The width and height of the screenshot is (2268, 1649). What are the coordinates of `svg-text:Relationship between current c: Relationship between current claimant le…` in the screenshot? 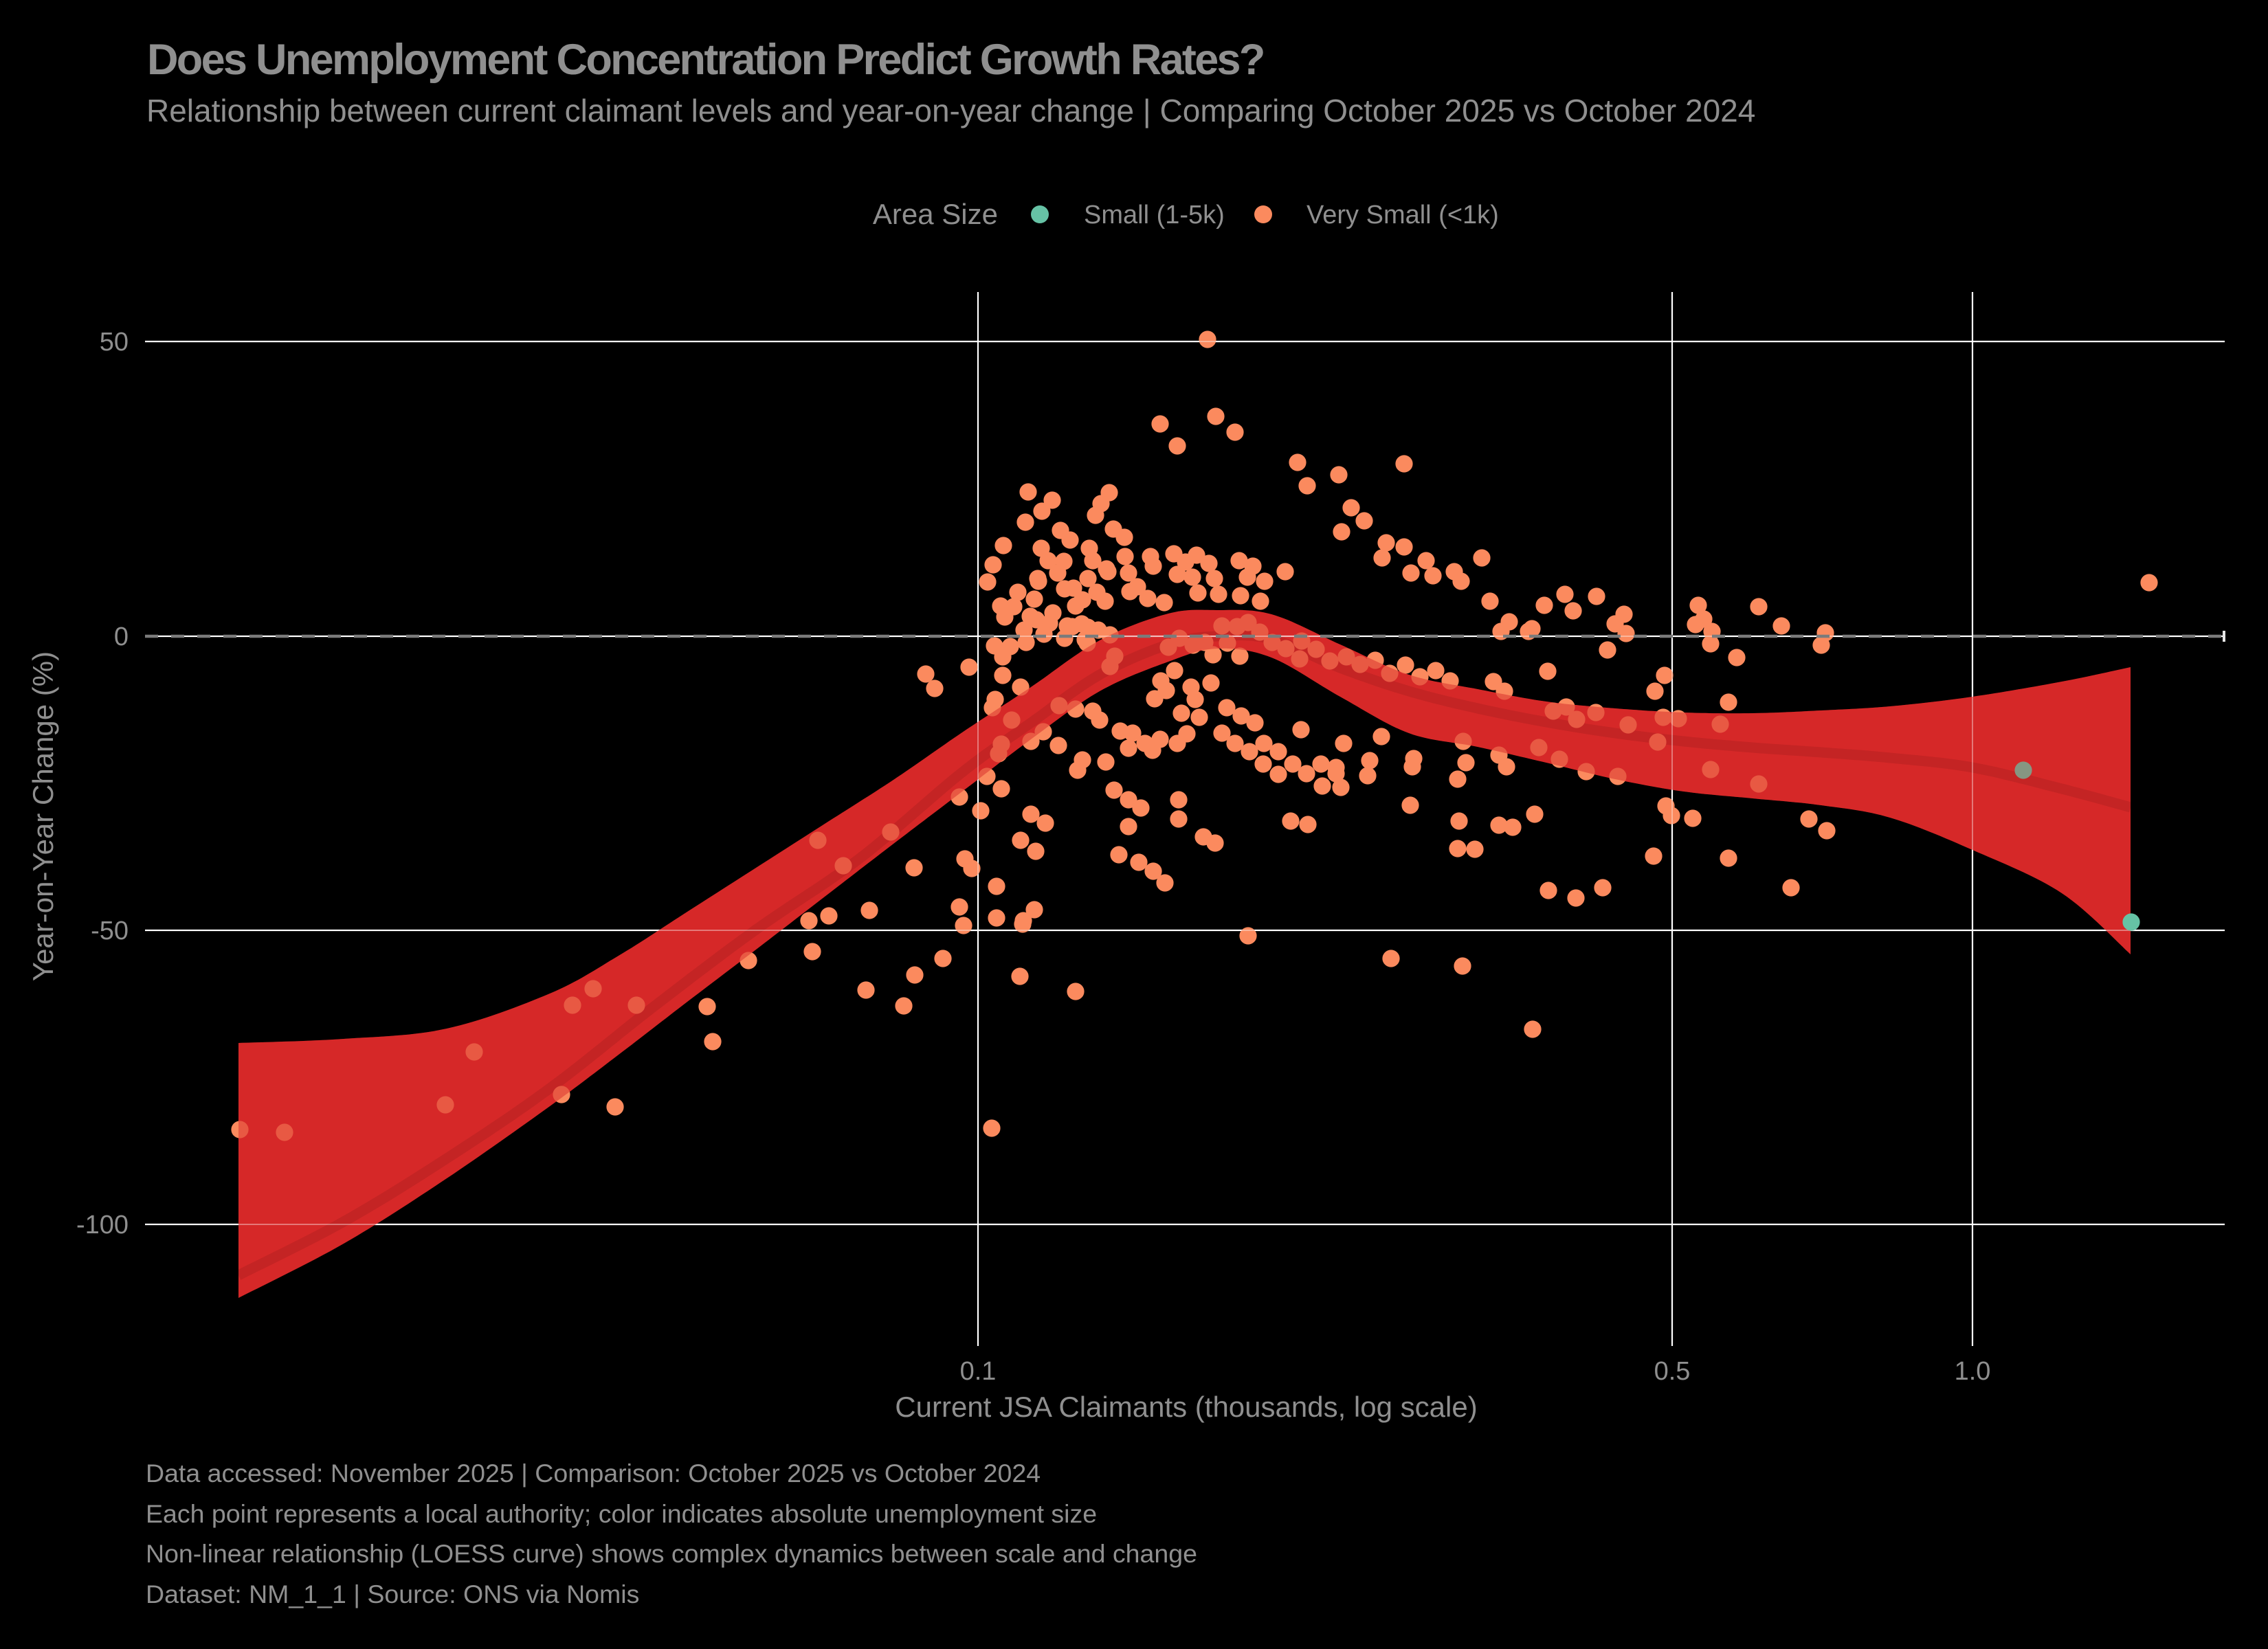 It's located at (951, 110).